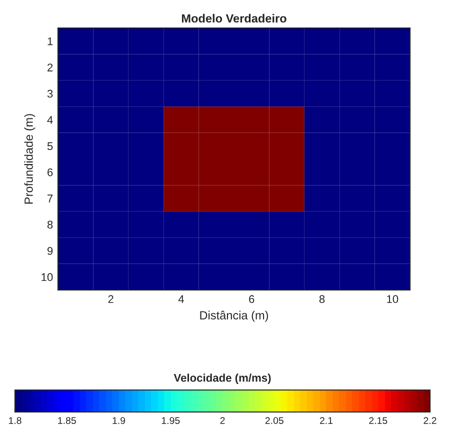 This screenshot has height=434, width=449. I want to click on y-tick-label: 7, so click(50, 198).